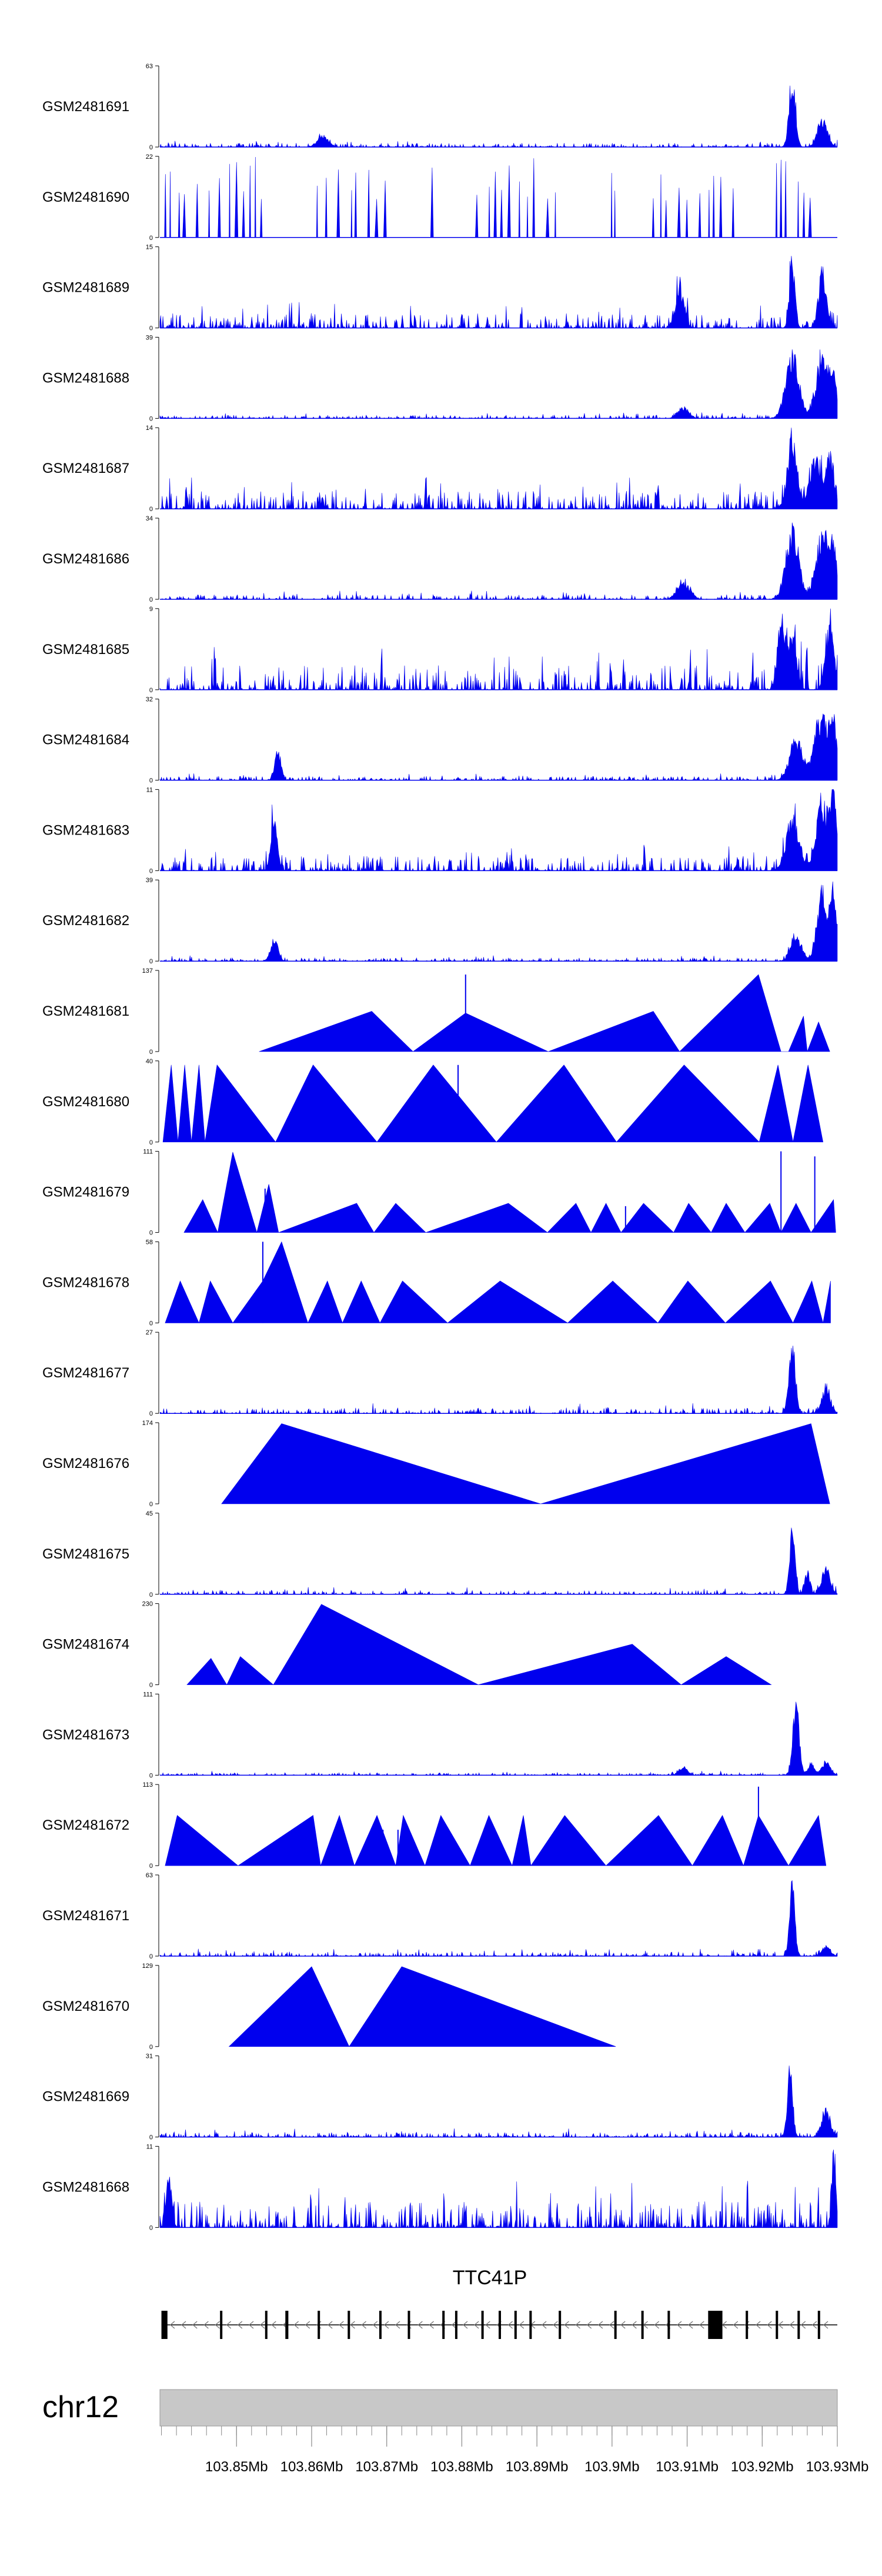 The width and height of the screenshot is (882, 2576). I want to click on track-label: GSM2481690, so click(85, 197).